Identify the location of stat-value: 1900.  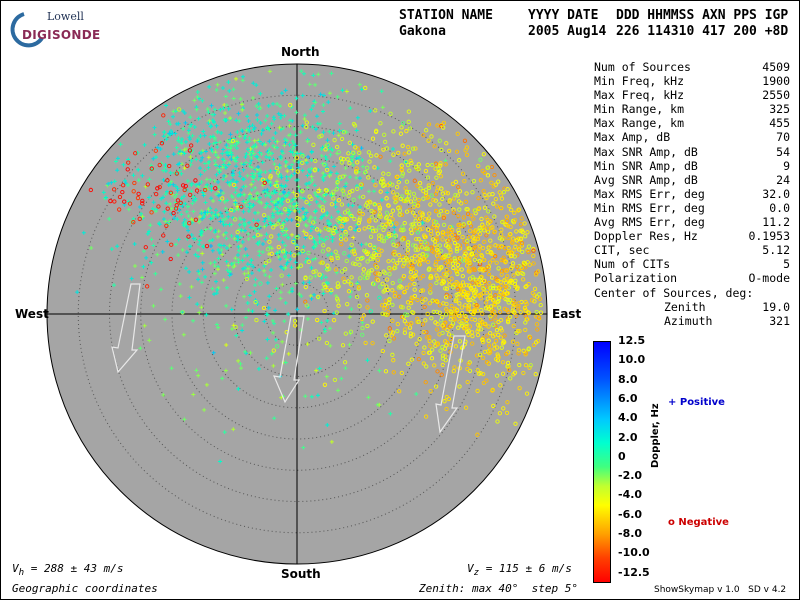
(776, 81).